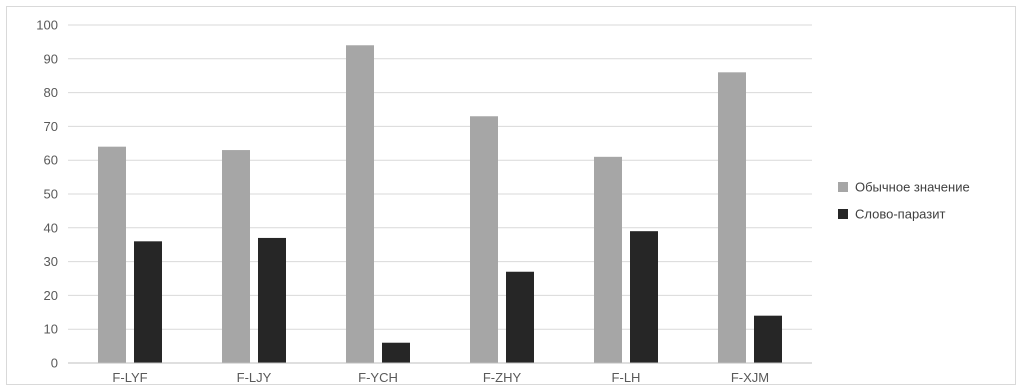 The height and width of the screenshot is (389, 1020). What do you see at coordinates (112, 254) in the screenshot?
I see `bar-regular-f-lyf` at bounding box center [112, 254].